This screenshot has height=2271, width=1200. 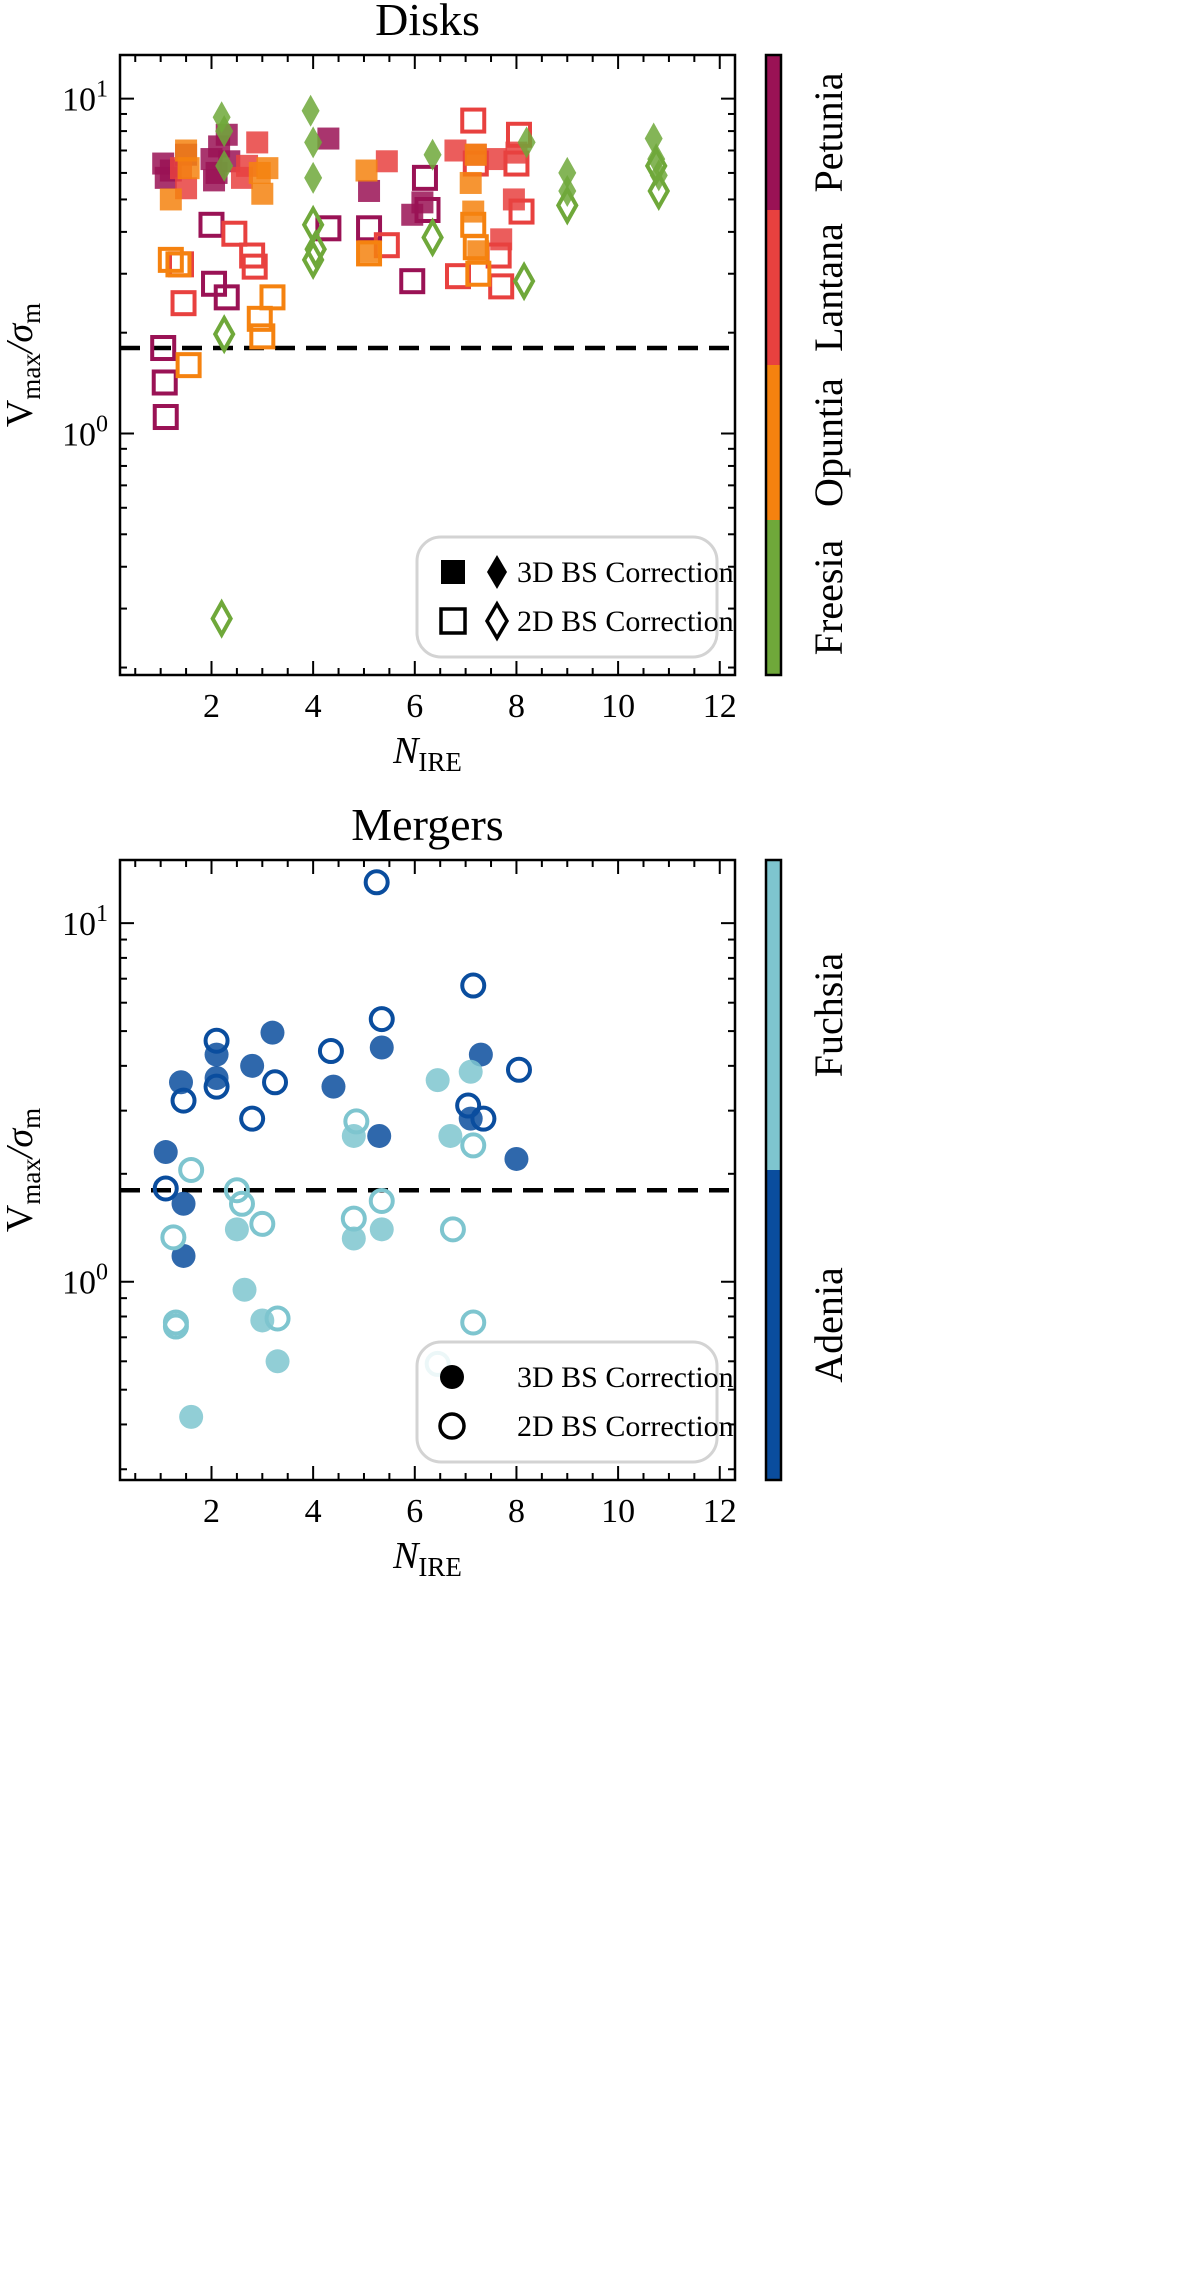 I want to click on plot-frame, so click(x=427, y=1170).